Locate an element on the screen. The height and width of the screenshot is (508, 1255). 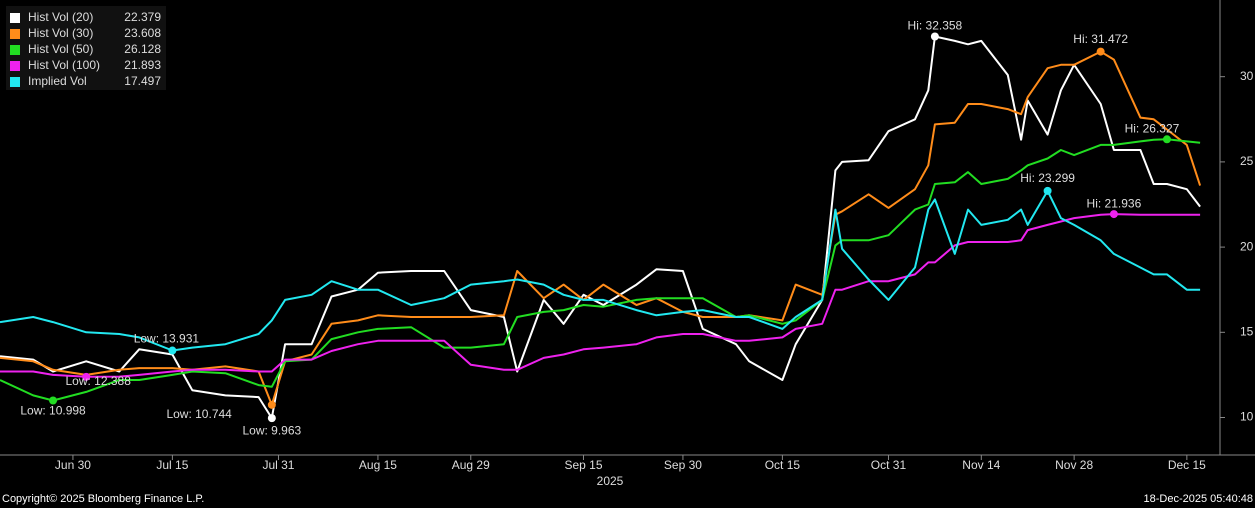
y-tick-label: 10 is located at coordinates (1247, 417).